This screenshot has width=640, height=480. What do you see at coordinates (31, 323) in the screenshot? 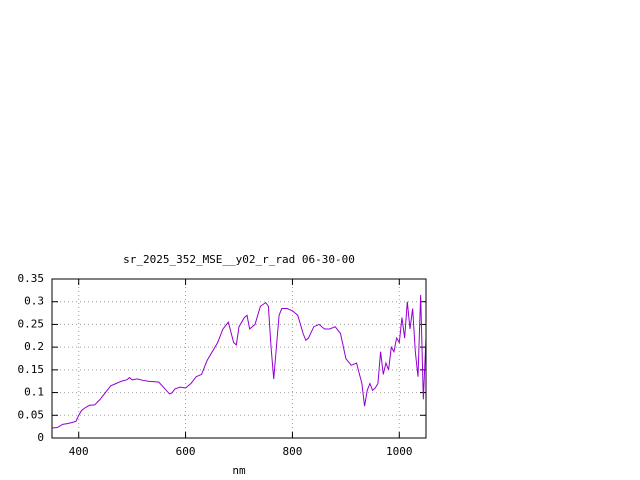
I see `y-tick-label: 0.25` at bounding box center [31, 323].